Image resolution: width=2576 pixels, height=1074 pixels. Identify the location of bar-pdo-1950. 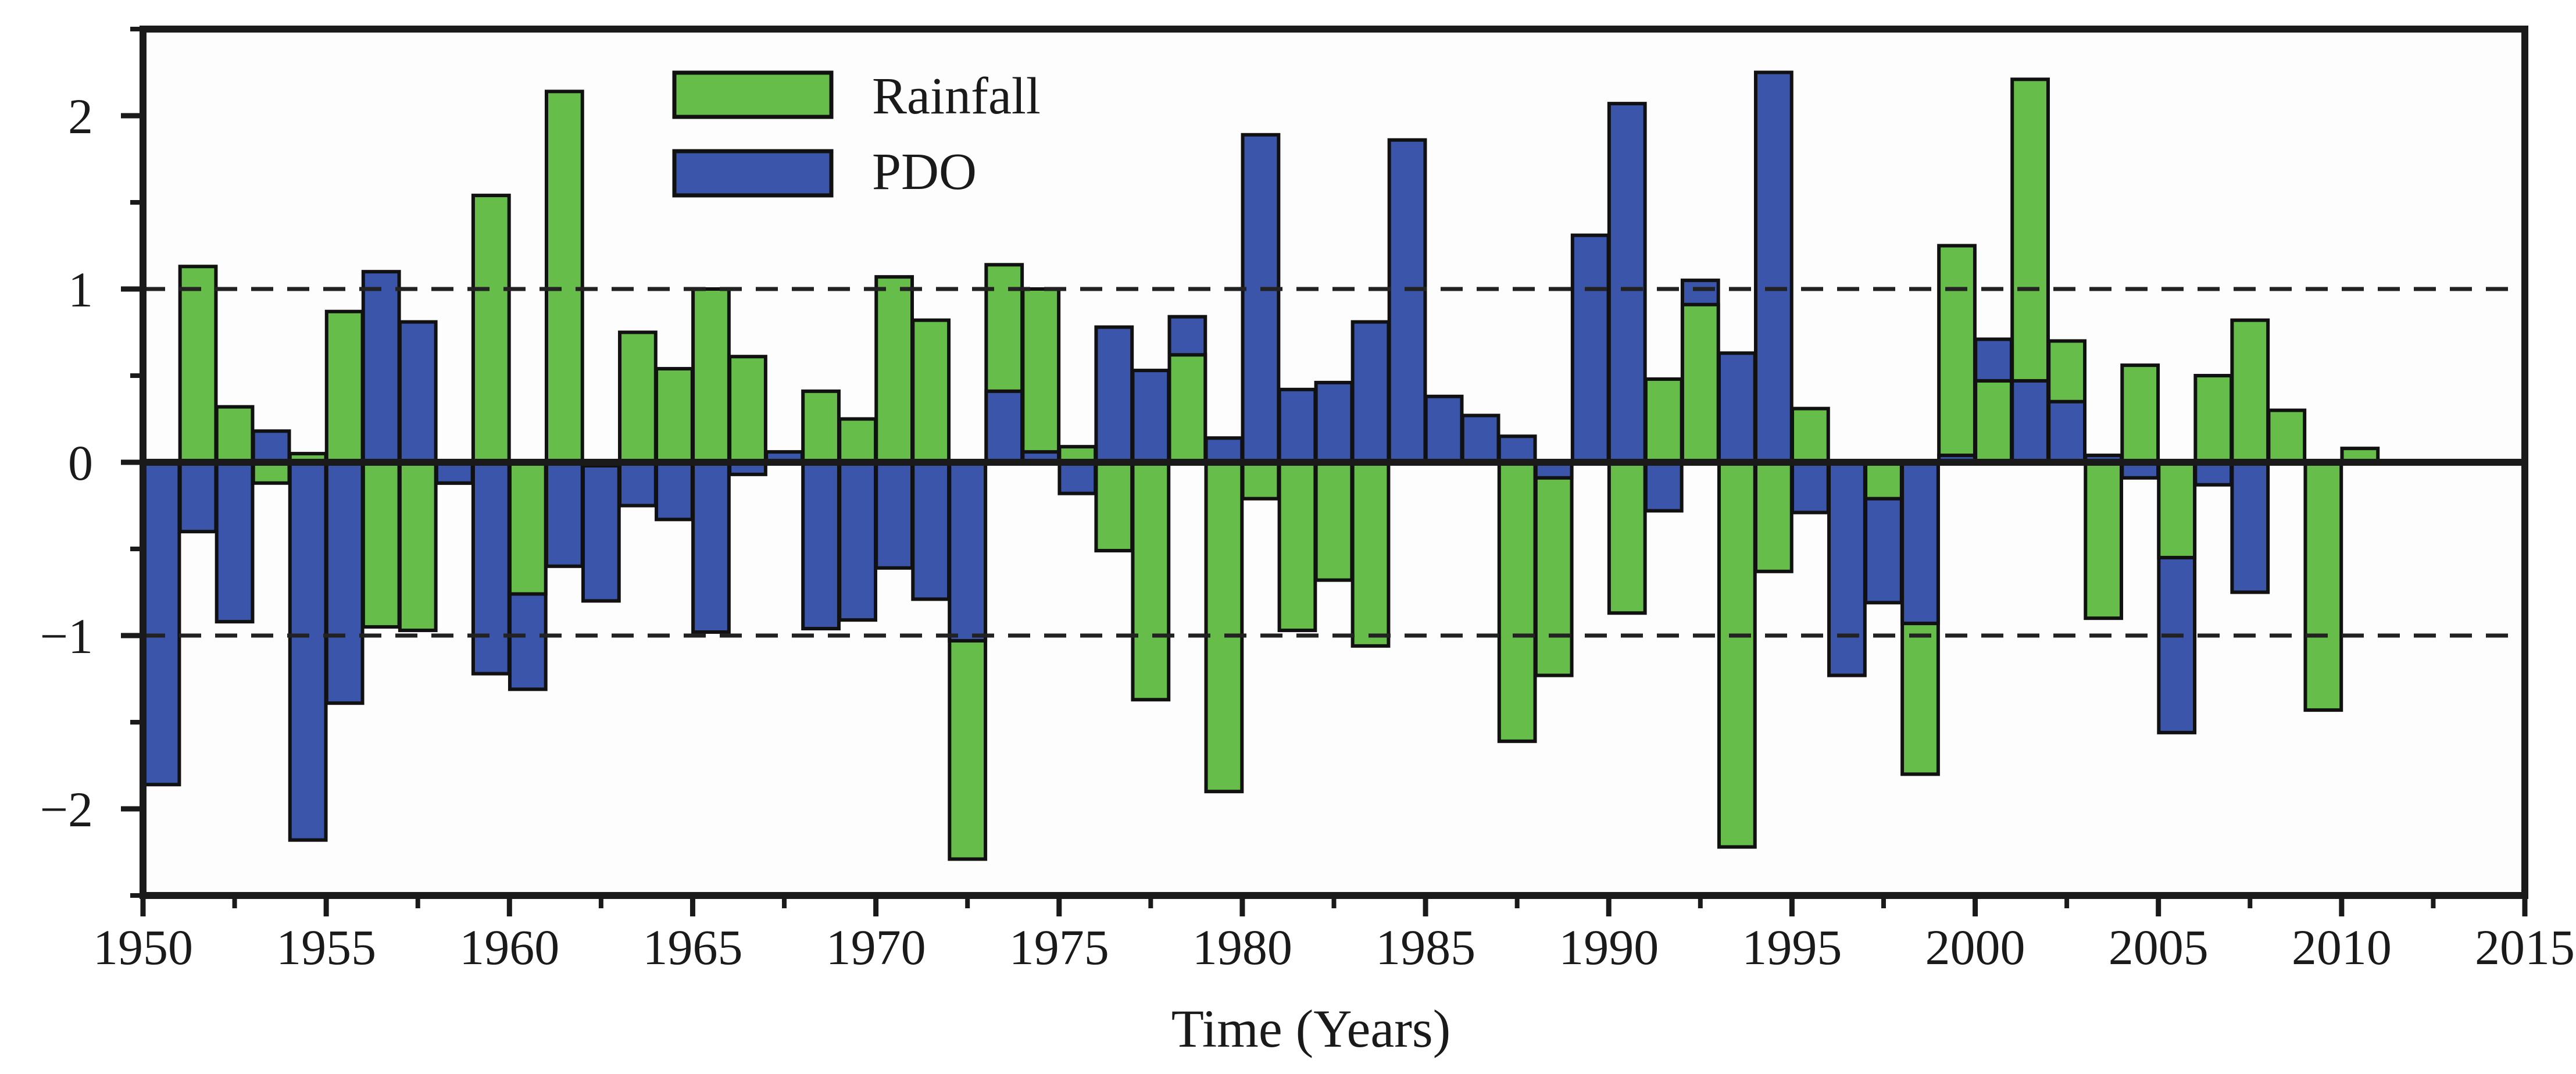
(161, 624).